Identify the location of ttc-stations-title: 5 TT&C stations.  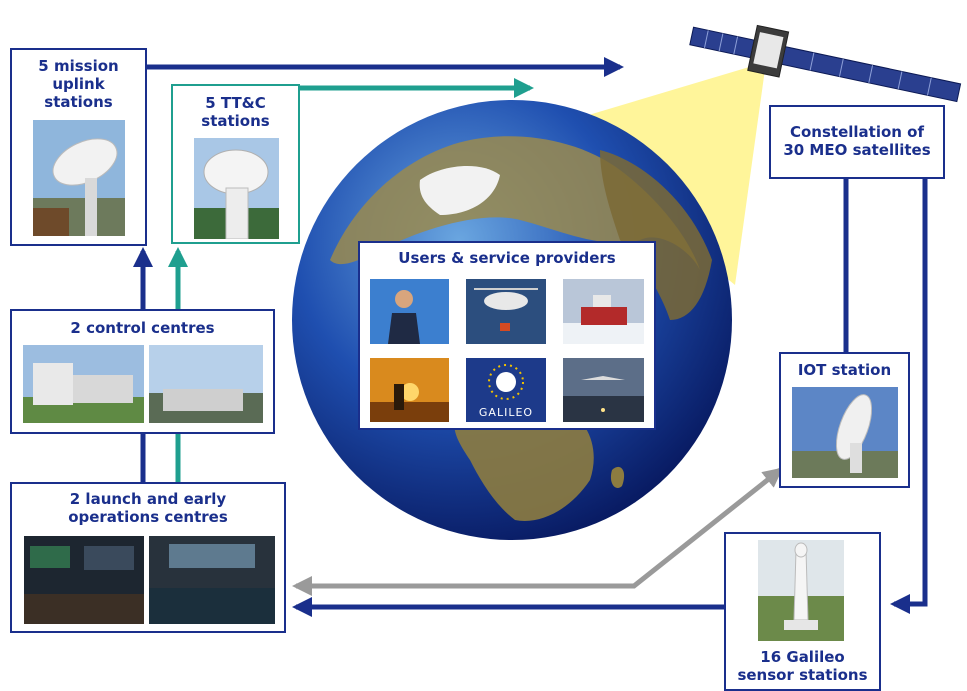
(235, 112).